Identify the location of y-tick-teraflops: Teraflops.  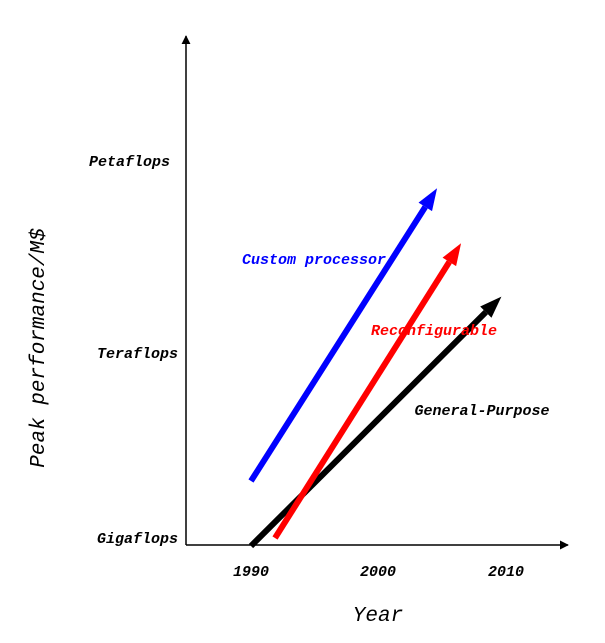
(137, 354).